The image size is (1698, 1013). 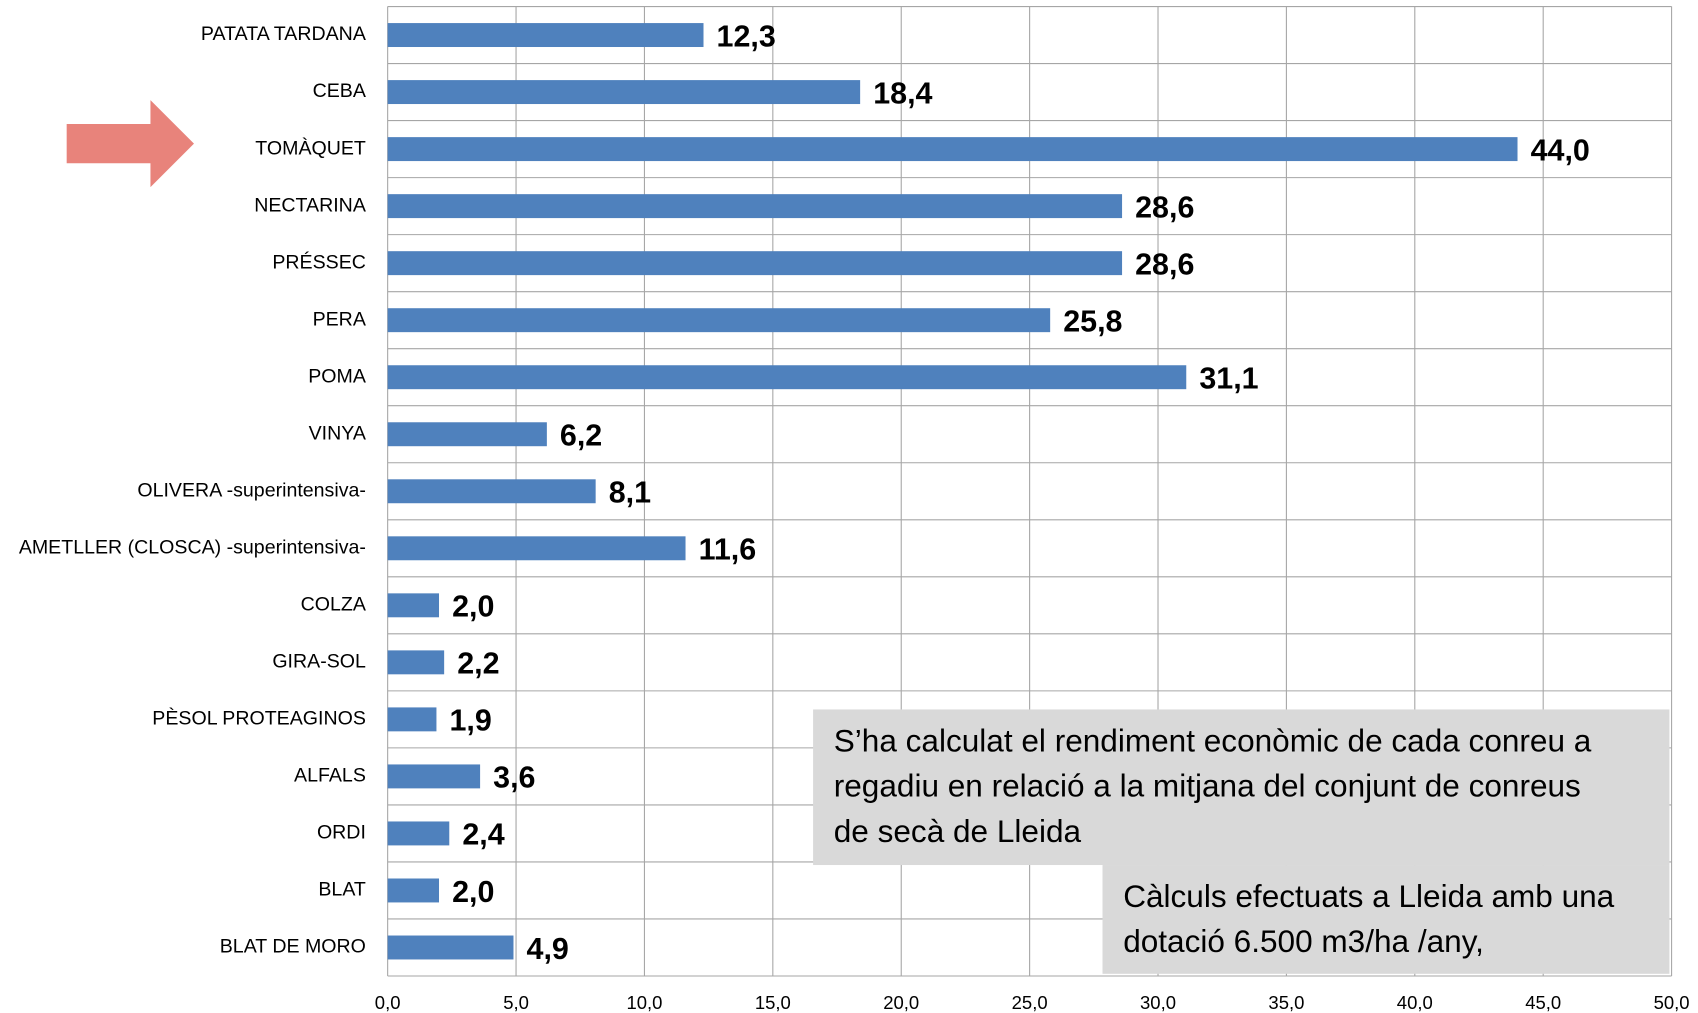 I want to click on y-tick-label: OLIVERA -superintensiva-, so click(x=251, y=490).